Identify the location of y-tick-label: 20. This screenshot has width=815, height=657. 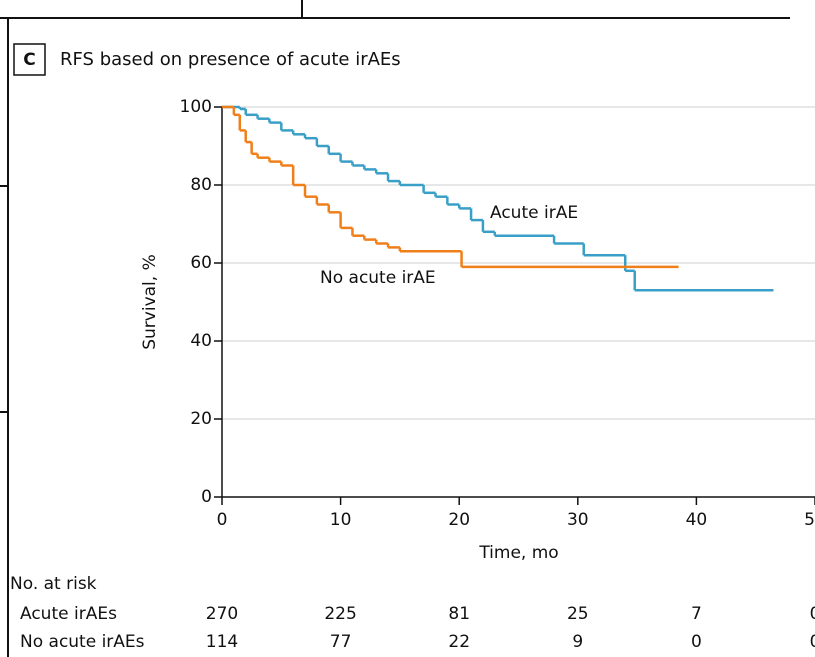
(201, 419).